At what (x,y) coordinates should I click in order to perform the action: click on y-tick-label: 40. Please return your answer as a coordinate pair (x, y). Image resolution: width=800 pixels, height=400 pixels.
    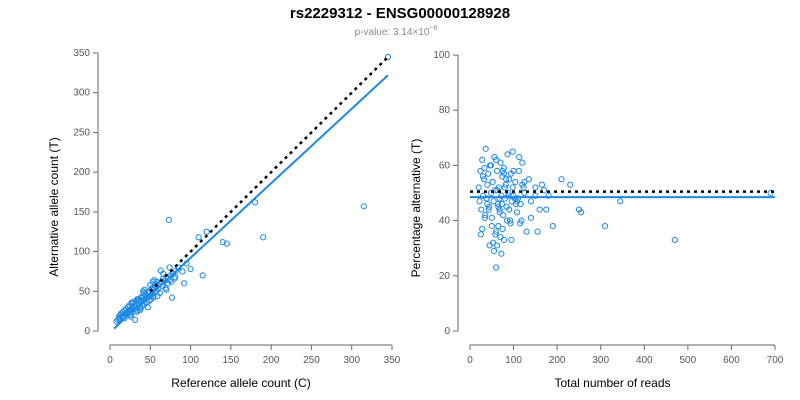
    Looking at the image, I should click on (445, 221).